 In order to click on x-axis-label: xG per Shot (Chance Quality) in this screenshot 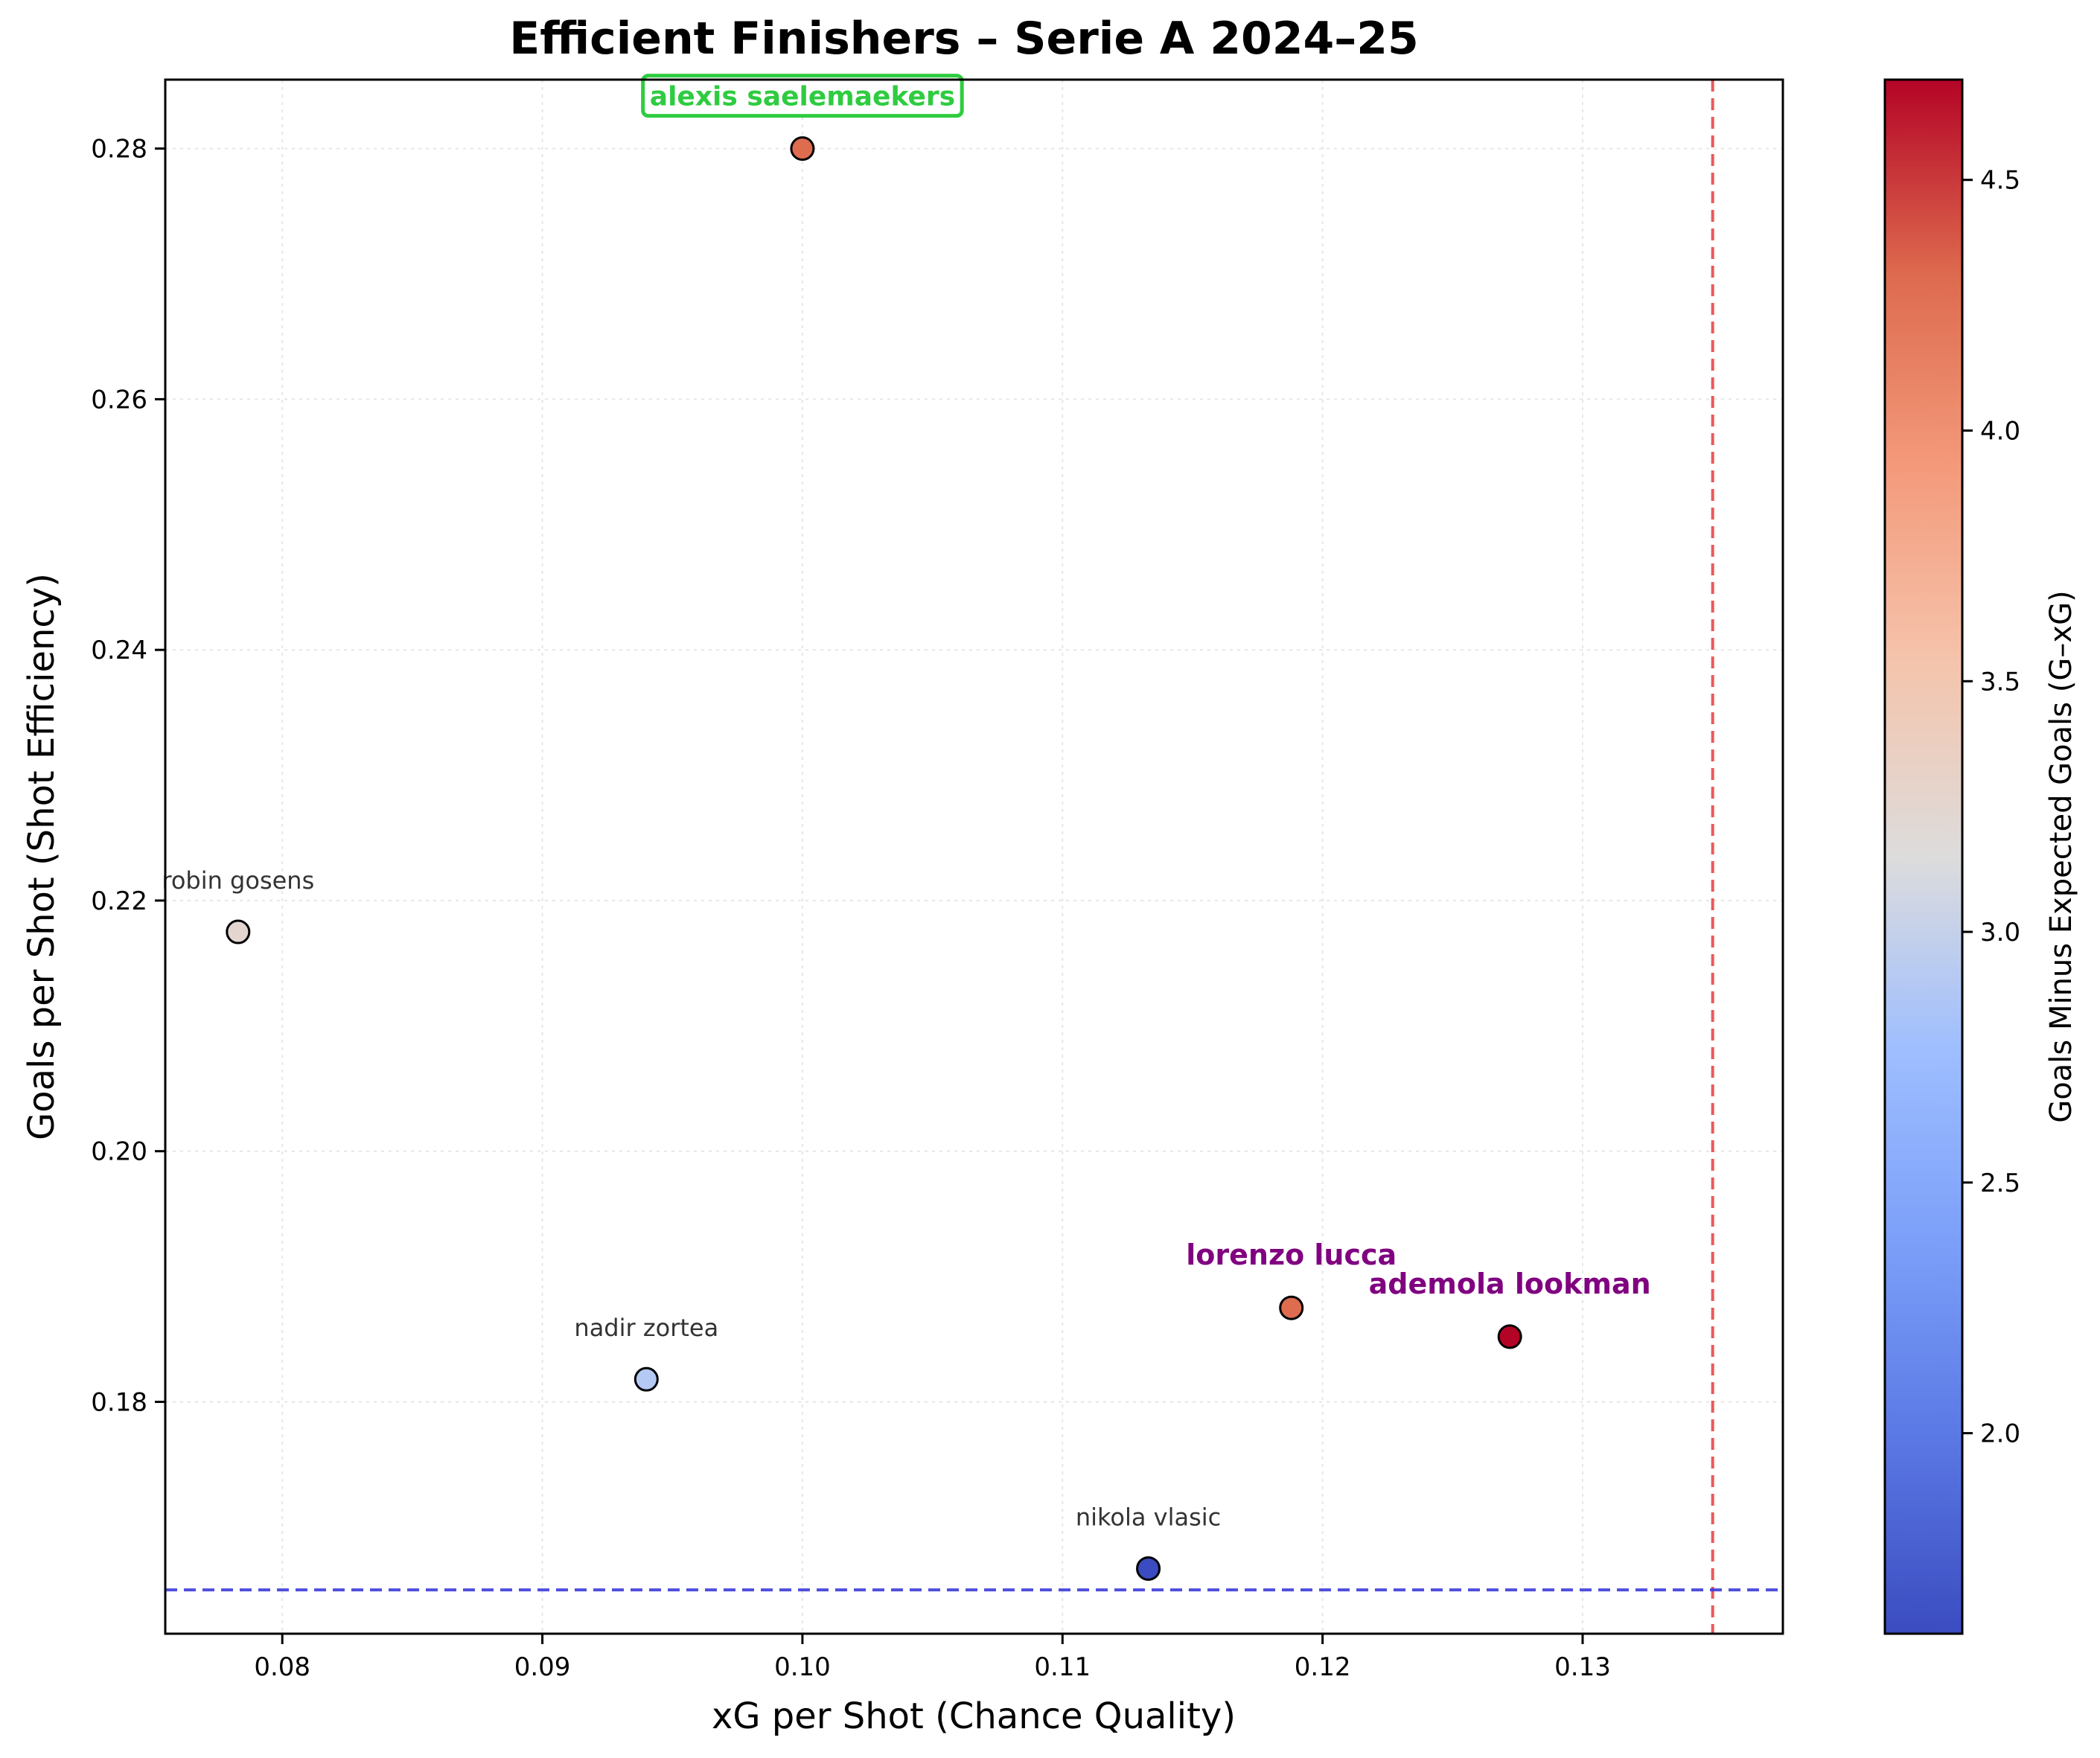, I will do `click(974, 1716)`.